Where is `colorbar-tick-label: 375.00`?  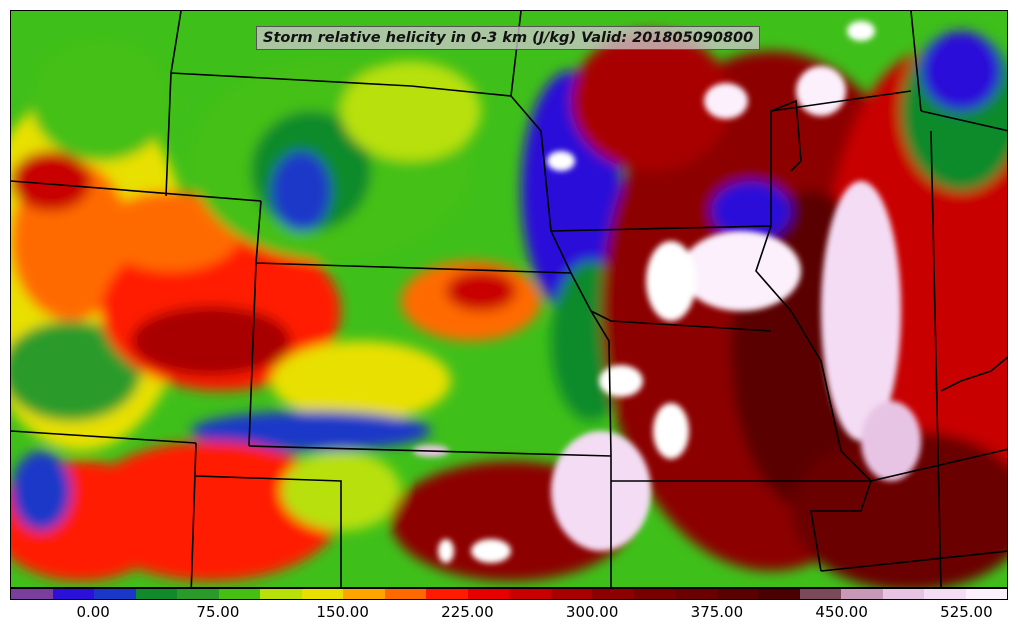
colorbar-tick-label: 375.00 is located at coordinates (717, 612).